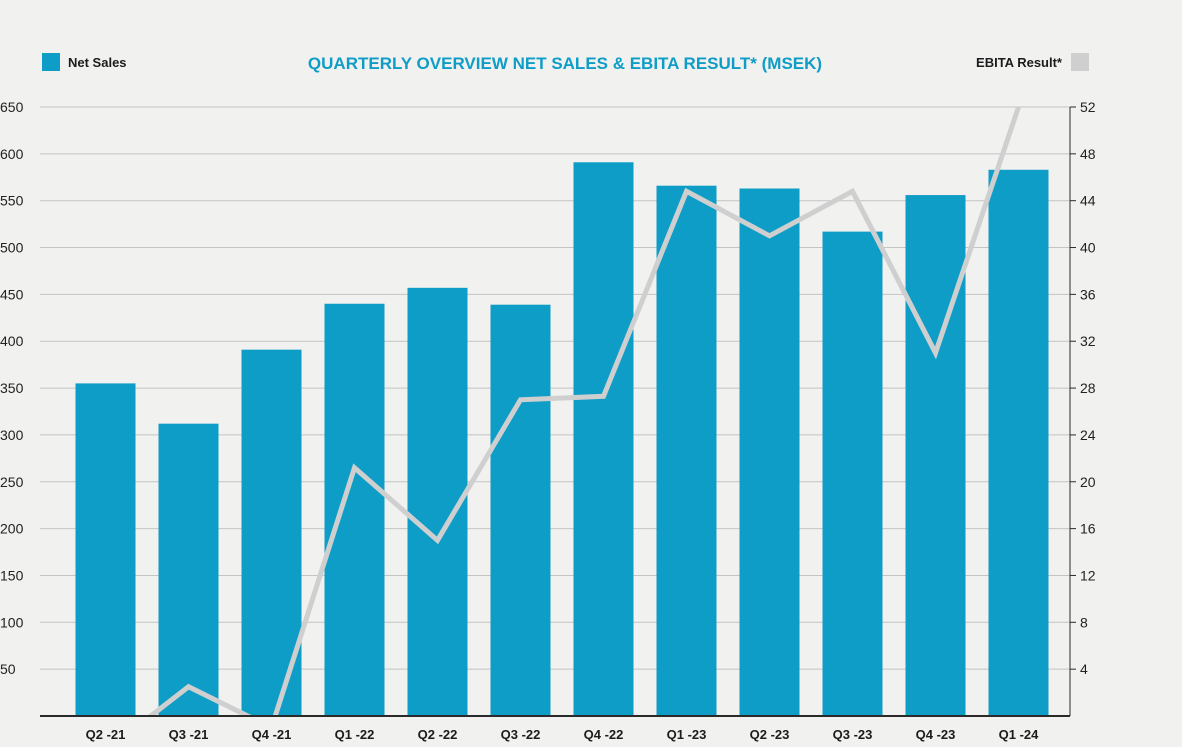  I want to click on y-right-tick-label: 28, so click(1088, 388).